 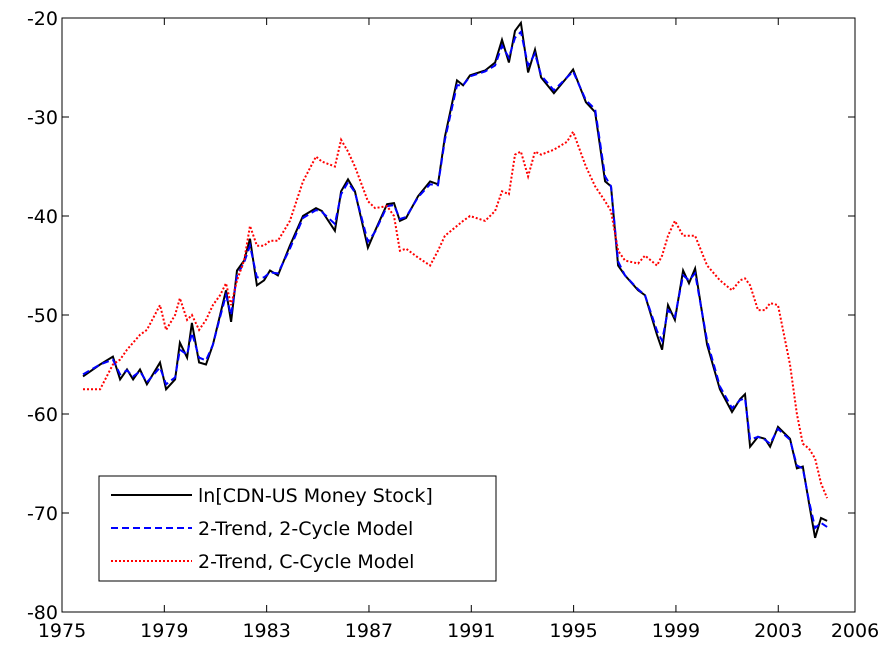 What do you see at coordinates (573, 631) in the screenshot?
I see `x-tick-label: 1995` at bounding box center [573, 631].